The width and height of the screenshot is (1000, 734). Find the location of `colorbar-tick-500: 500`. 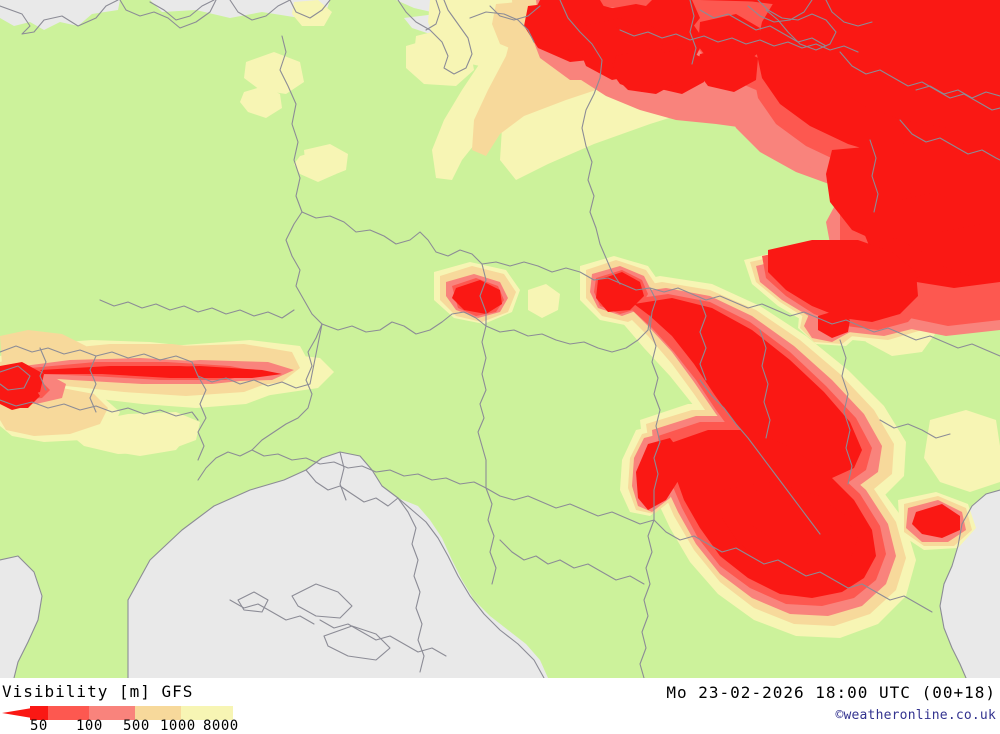

colorbar-tick-500: 500 is located at coordinates (136, 726).